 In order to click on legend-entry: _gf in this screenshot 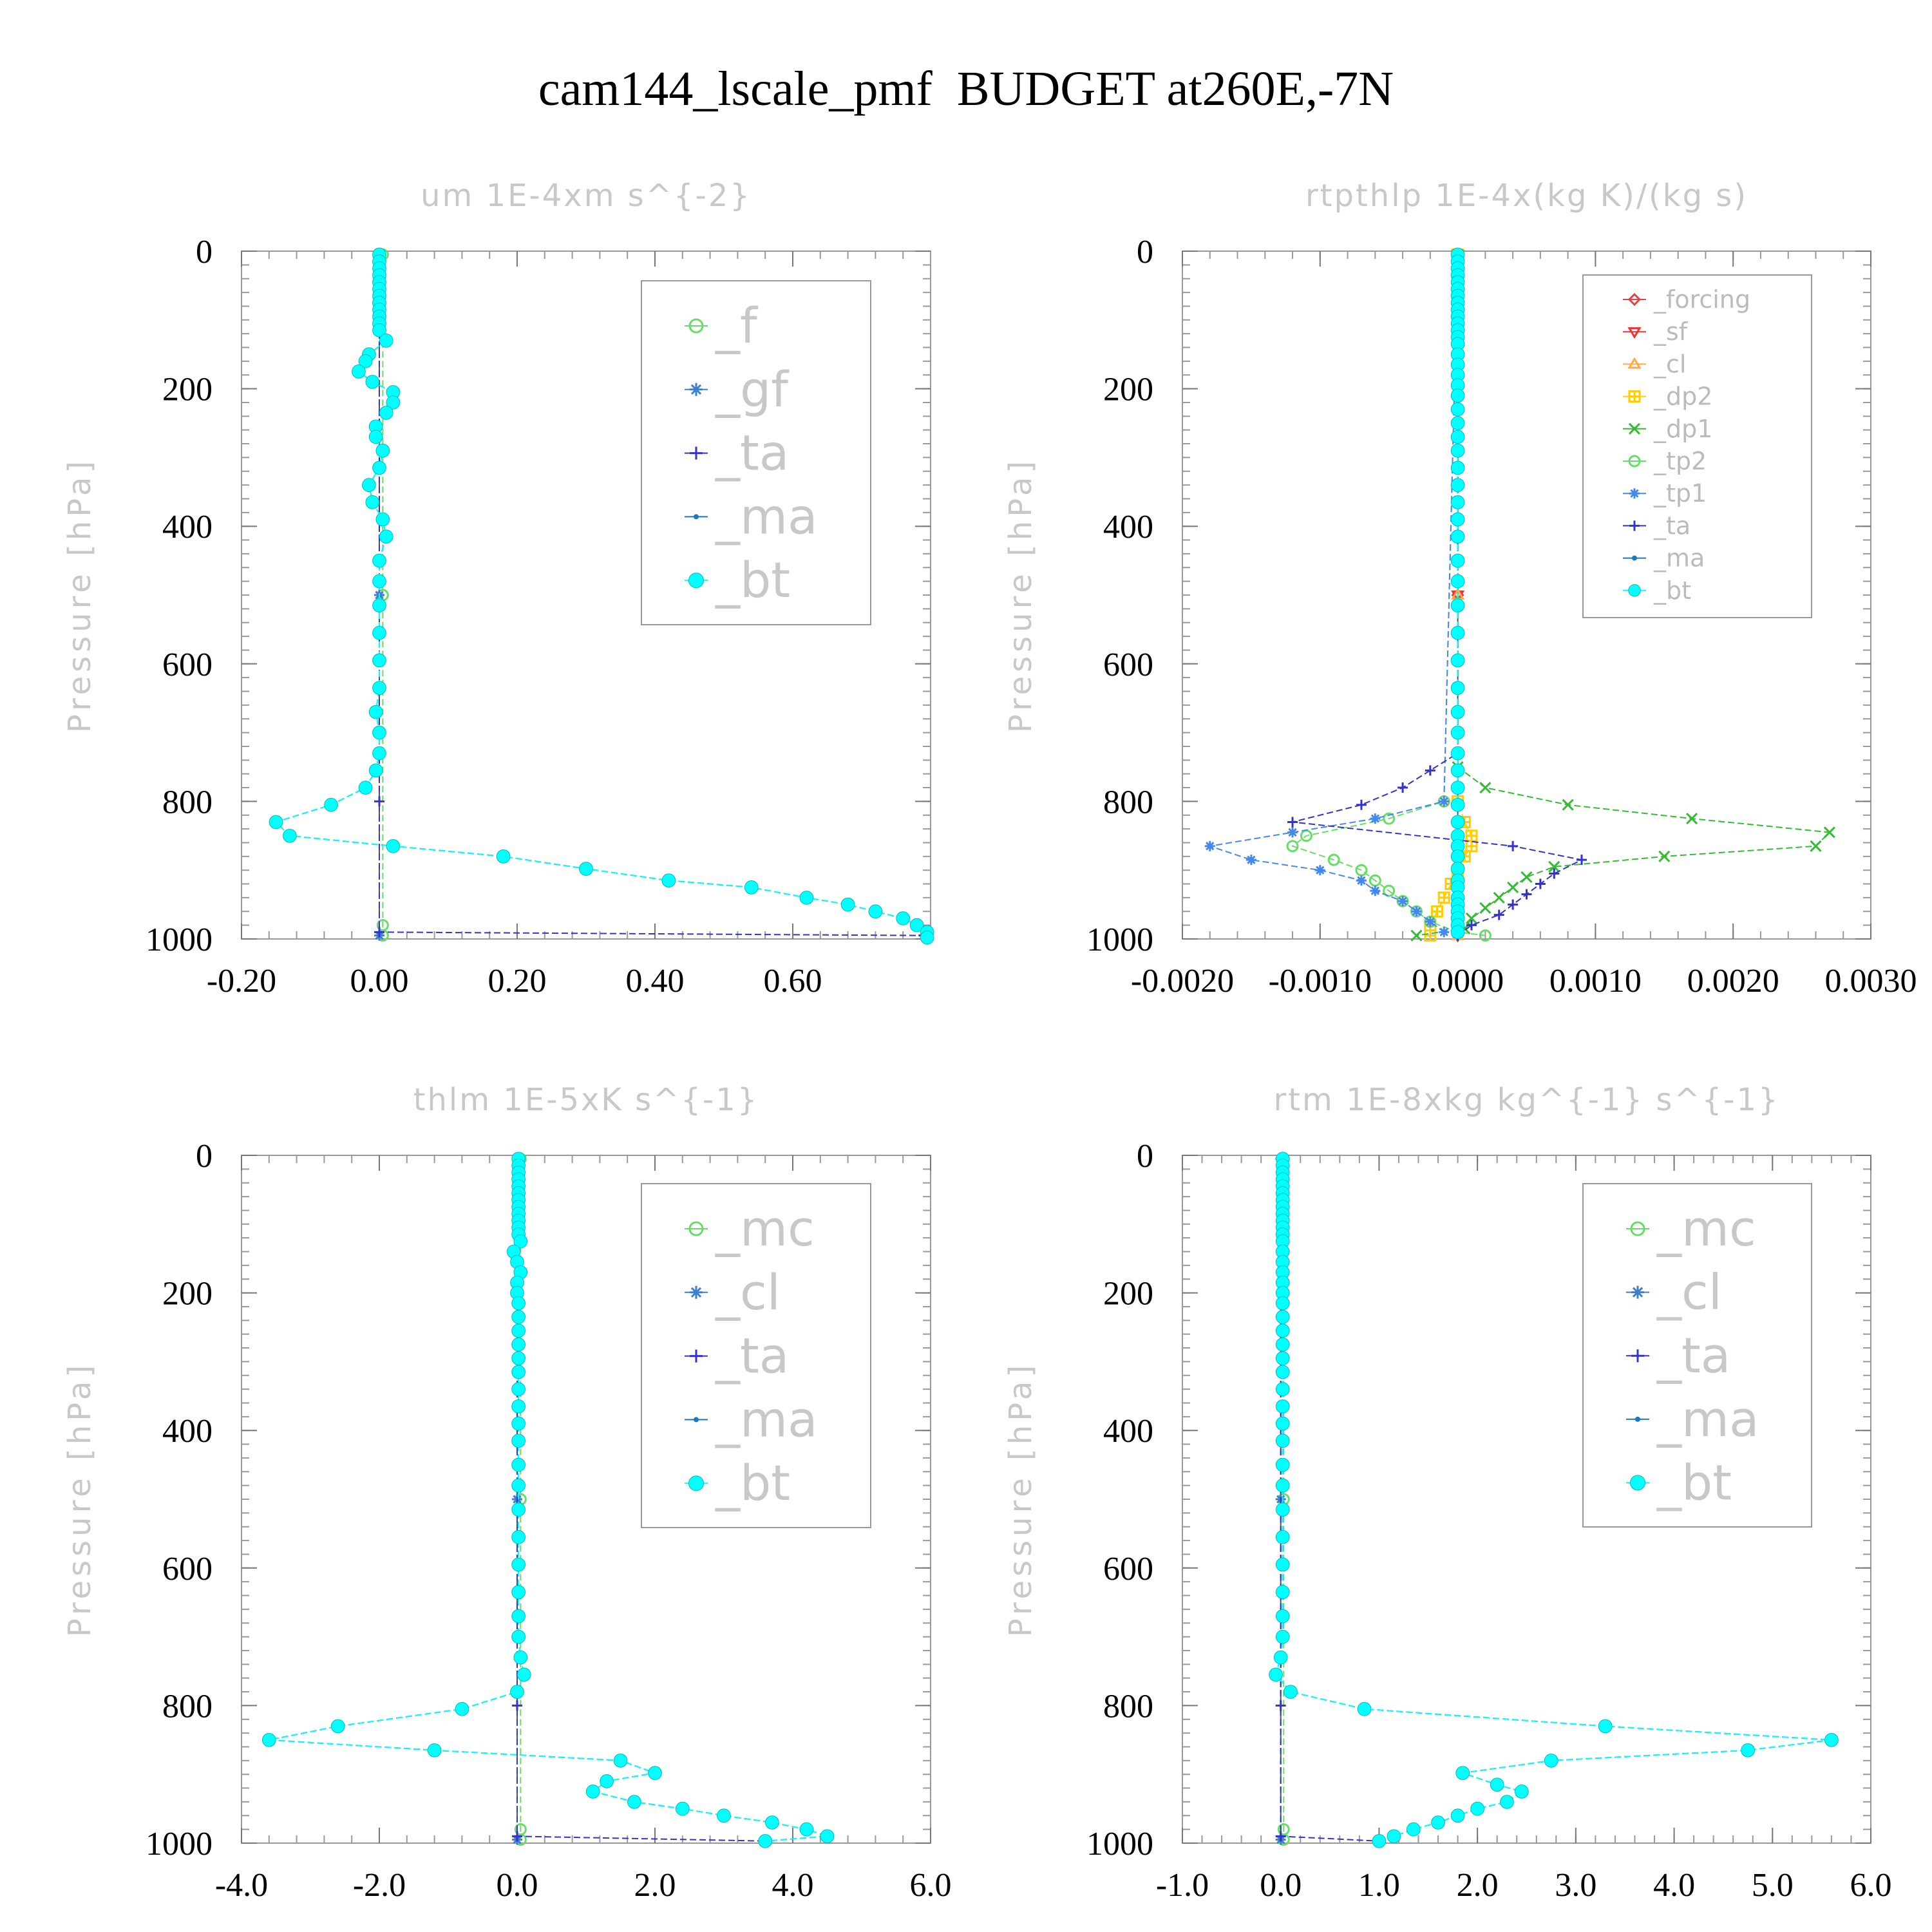, I will do `click(752, 389)`.